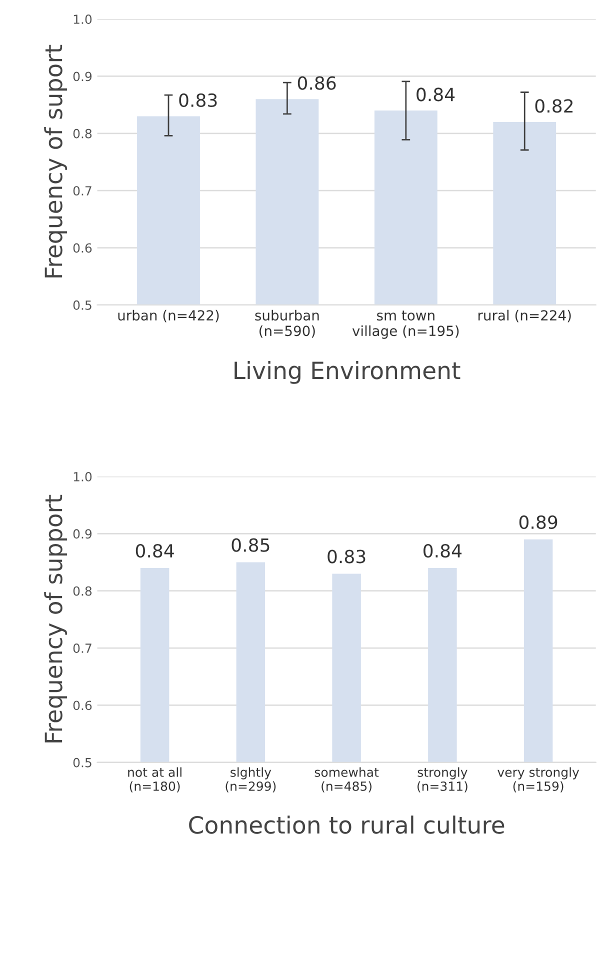 This screenshot has height=953, width=608. Describe the element at coordinates (554, 106) in the screenshot. I see `data-label: 0.82` at that location.